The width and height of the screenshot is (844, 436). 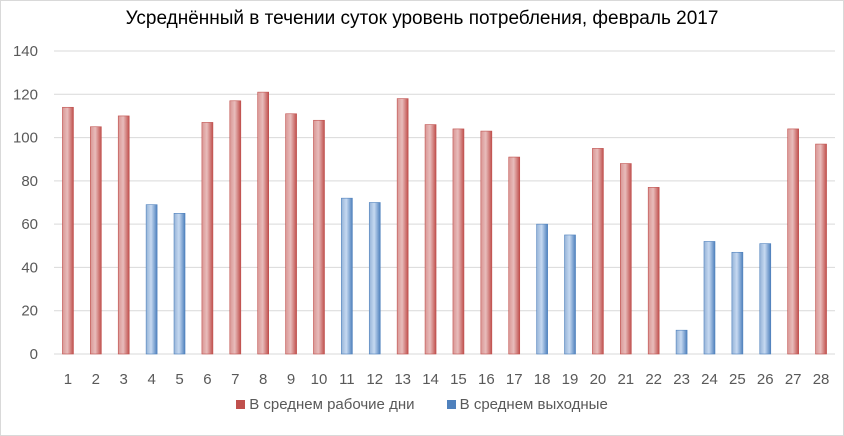 What do you see at coordinates (68, 379) in the screenshot?
I see `x-tick-label: 1` at bounding box center [68, 379].